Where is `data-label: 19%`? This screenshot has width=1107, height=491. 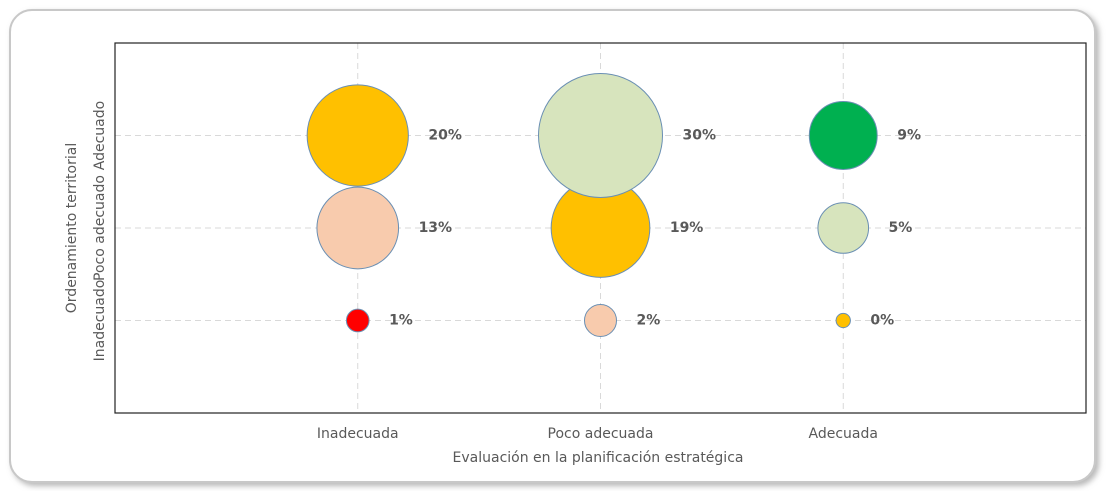
data-label: 19% is located at coordinates (687, 228).